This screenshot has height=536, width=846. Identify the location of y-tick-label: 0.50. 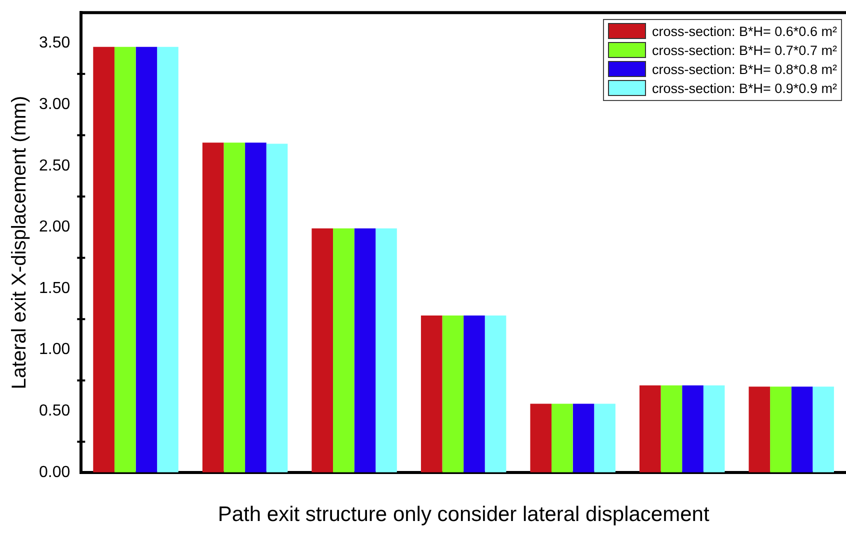
(54, 411).